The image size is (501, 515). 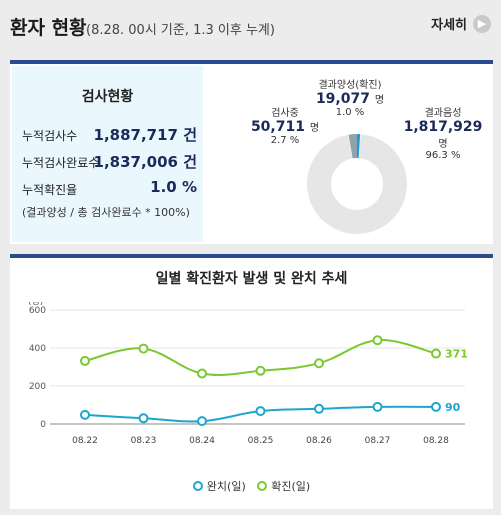 I want to click on slice-value: 50,711 명, so click(x=285, y=127).